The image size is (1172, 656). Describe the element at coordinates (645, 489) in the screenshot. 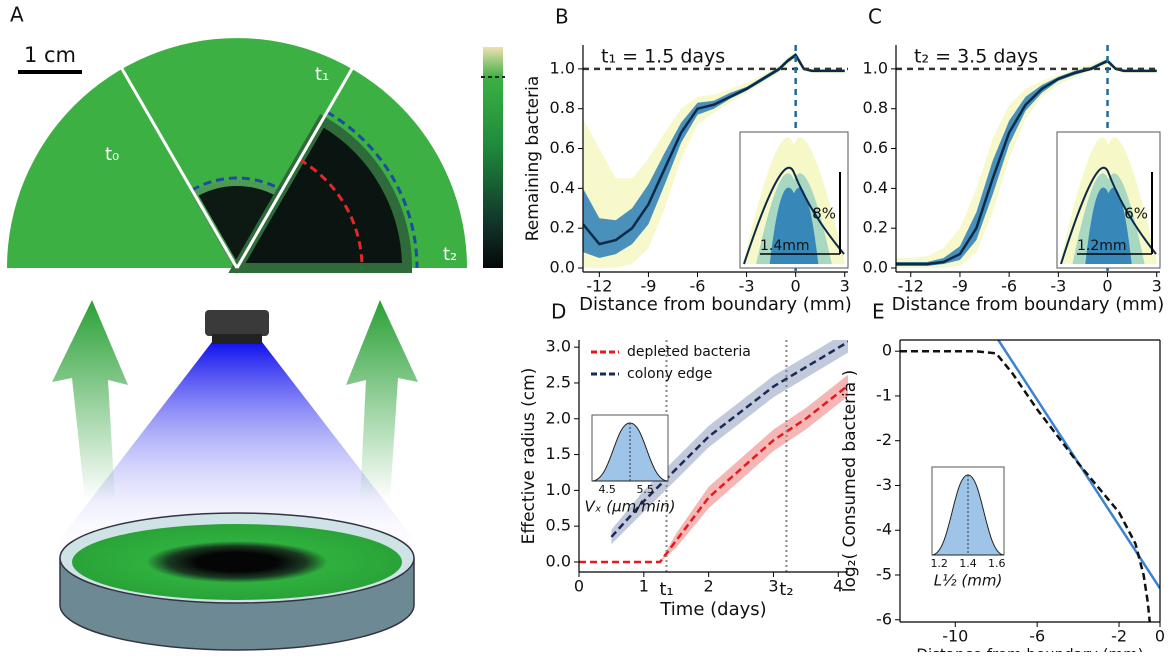

I see `inset-tick-label: 5.5` at that location.